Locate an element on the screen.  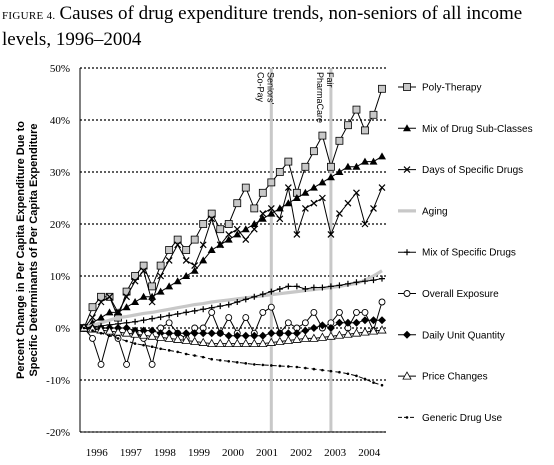
series-price-changes is located at coordinates (233, 335).